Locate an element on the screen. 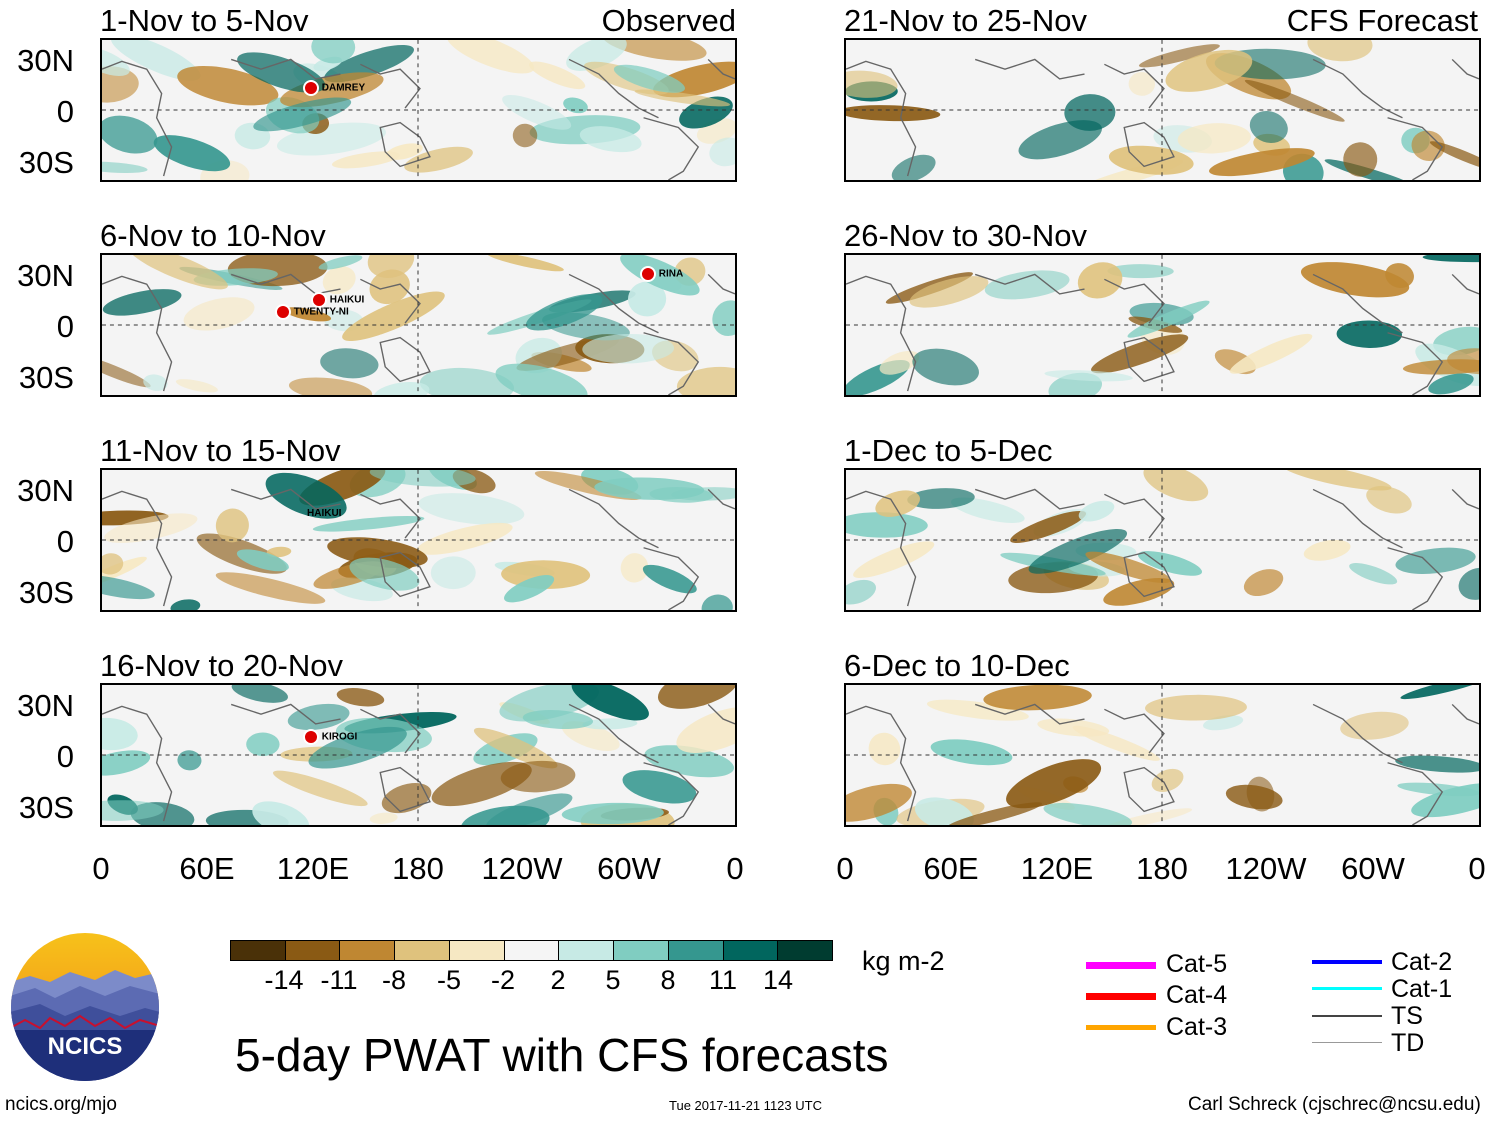  colorbar-tick: 8 is located at coordinates (668, 980).